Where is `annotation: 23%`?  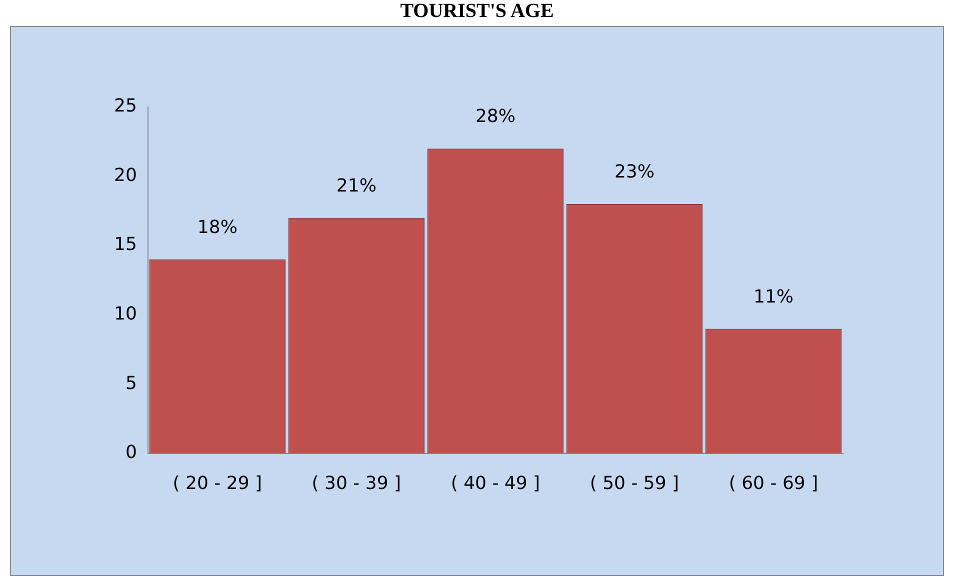 annotation: 23% is located at coordinates (634, 172).